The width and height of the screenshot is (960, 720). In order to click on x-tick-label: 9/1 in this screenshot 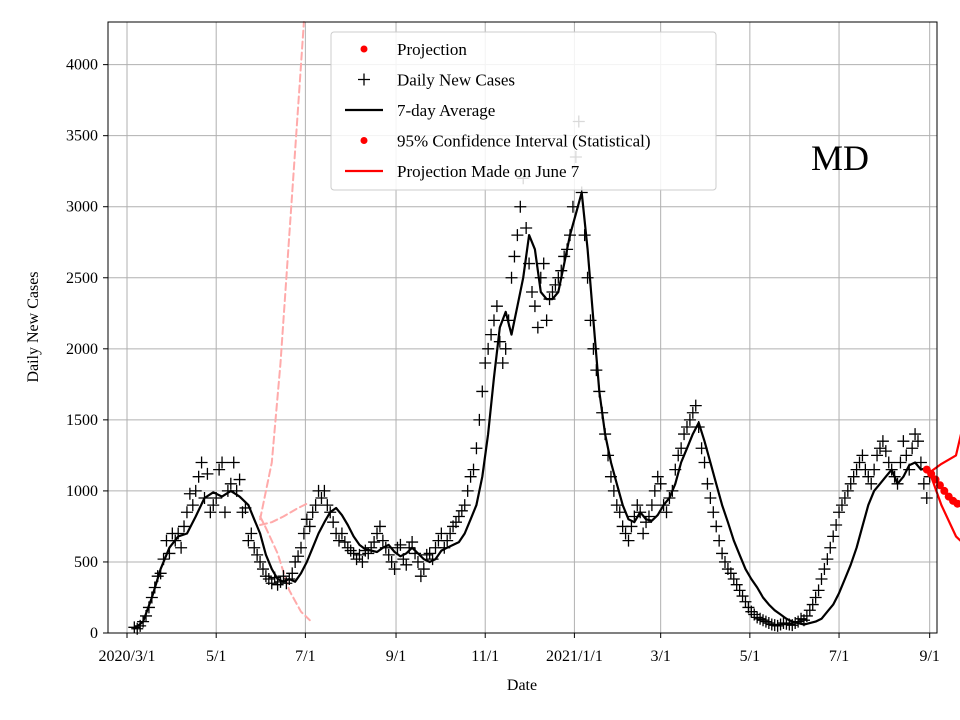, I will do `click(396, 656)`.